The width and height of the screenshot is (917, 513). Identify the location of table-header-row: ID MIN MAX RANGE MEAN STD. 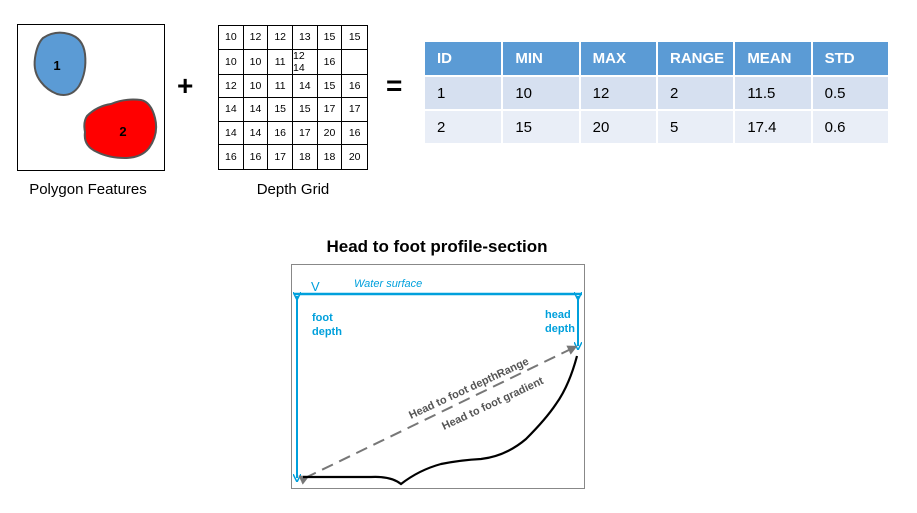
(658, 59).